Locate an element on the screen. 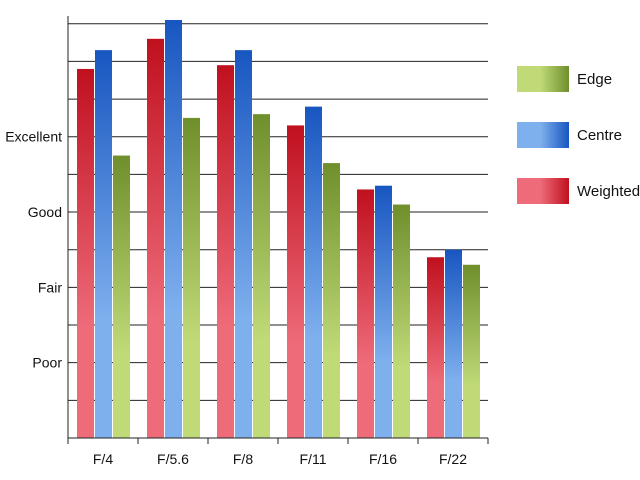 The image size is (640, 480). x-tick-label: F/11 is located at coordinates (313, 459).